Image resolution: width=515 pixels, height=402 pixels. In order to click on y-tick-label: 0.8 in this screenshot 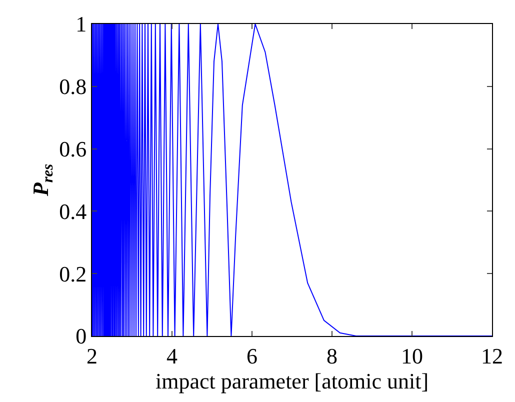, I will do `click(73, 87)`.